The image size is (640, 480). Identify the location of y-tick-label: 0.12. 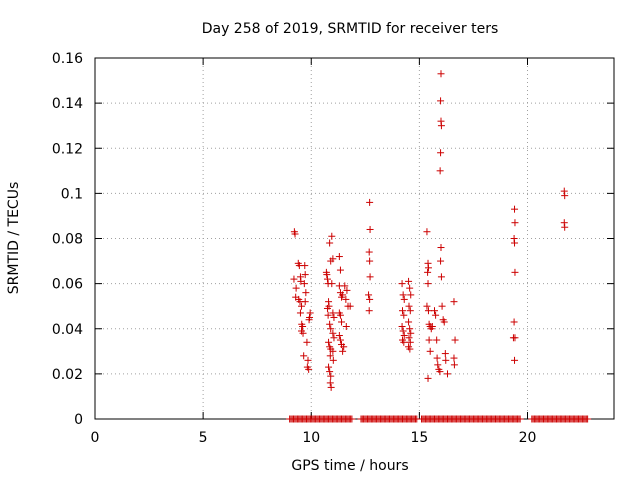
(67, 149).